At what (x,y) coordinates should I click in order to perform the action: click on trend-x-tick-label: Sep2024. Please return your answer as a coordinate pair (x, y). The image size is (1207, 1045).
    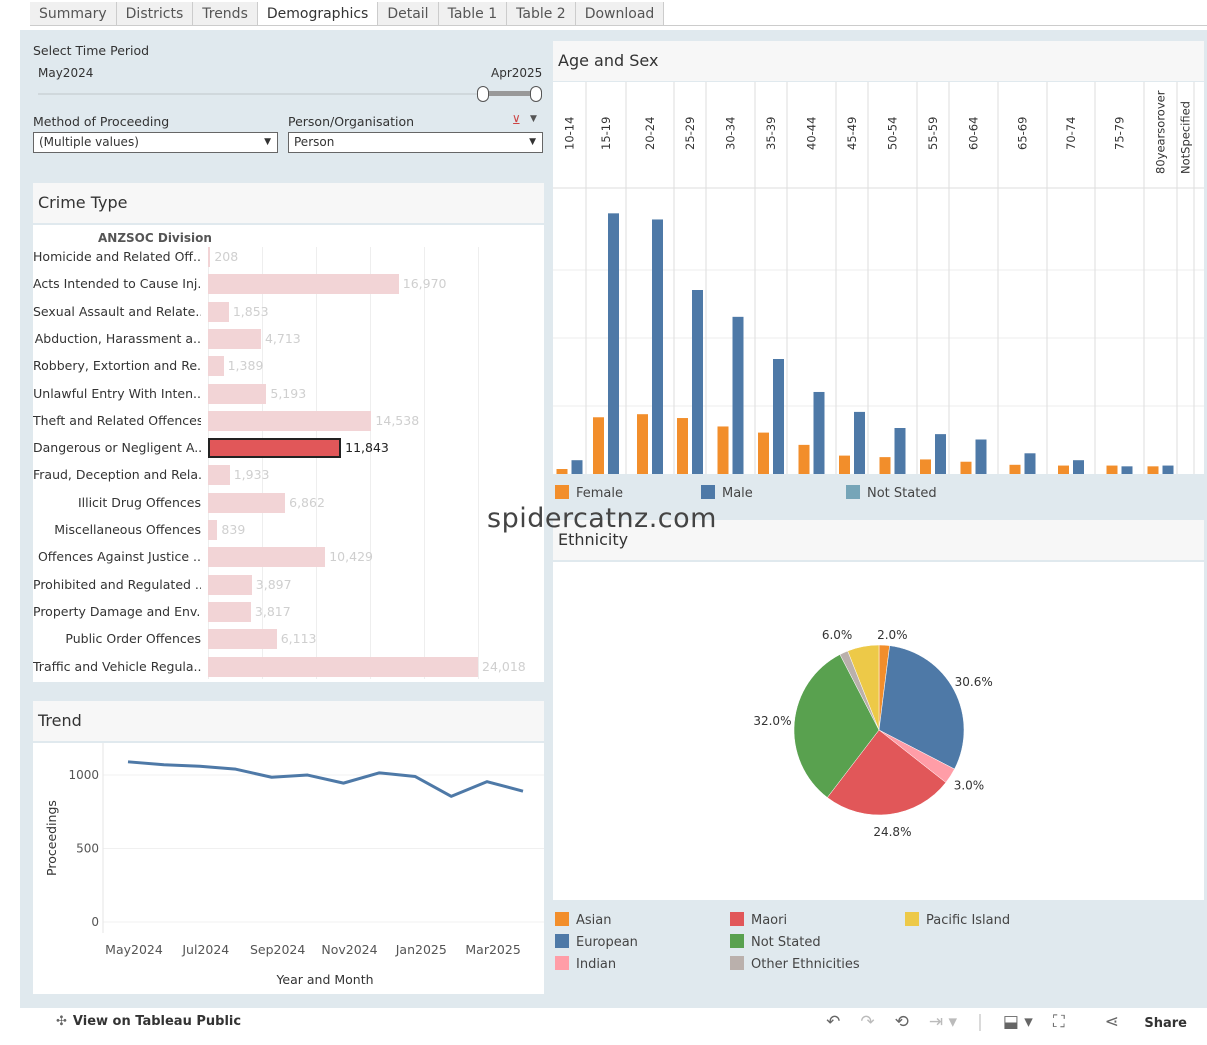
    Looking at the image, I should click on (277, 949).